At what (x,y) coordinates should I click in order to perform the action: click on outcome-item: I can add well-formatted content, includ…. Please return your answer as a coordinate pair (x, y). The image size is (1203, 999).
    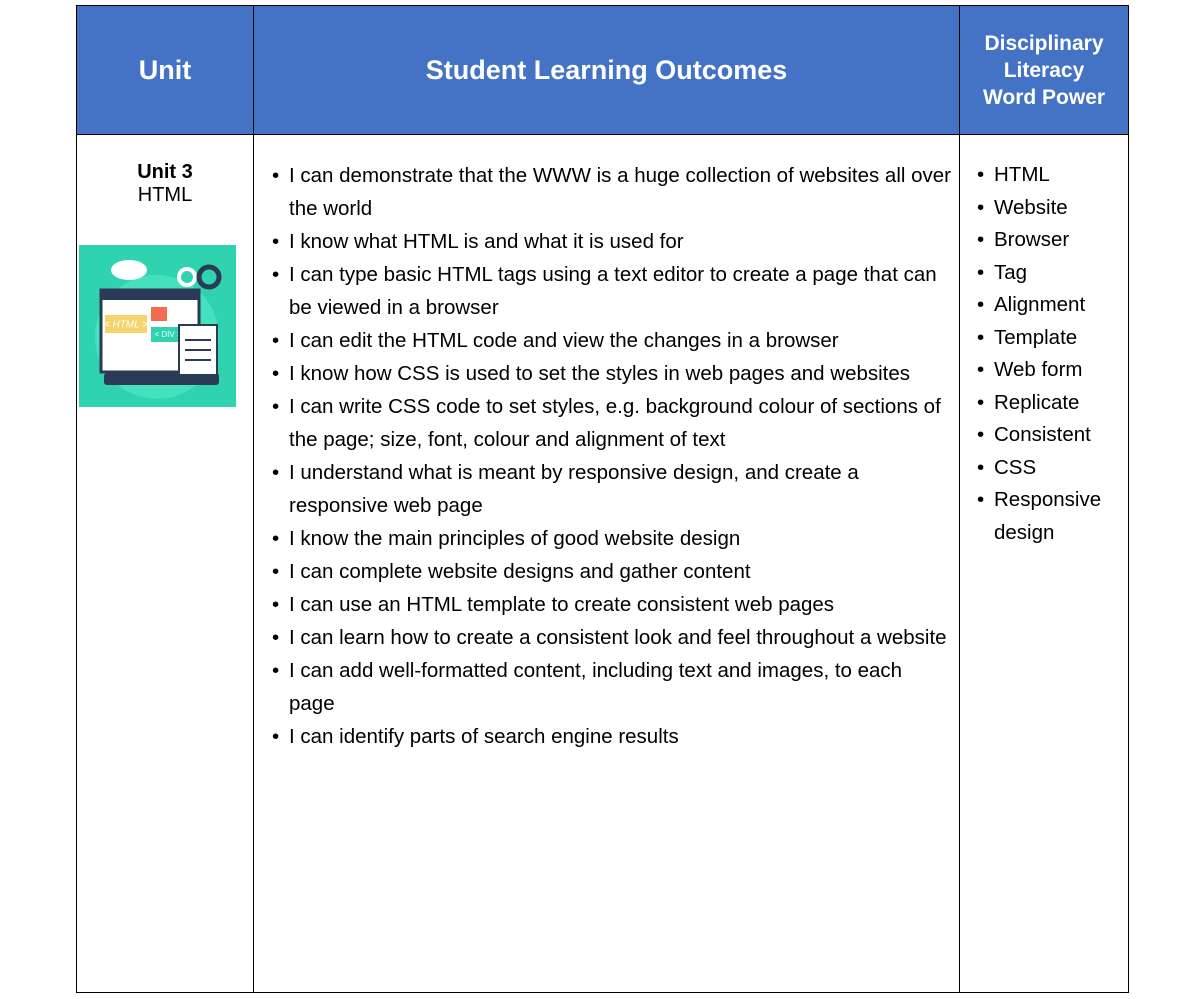
    Looking at the image, I should click on (611, 687).